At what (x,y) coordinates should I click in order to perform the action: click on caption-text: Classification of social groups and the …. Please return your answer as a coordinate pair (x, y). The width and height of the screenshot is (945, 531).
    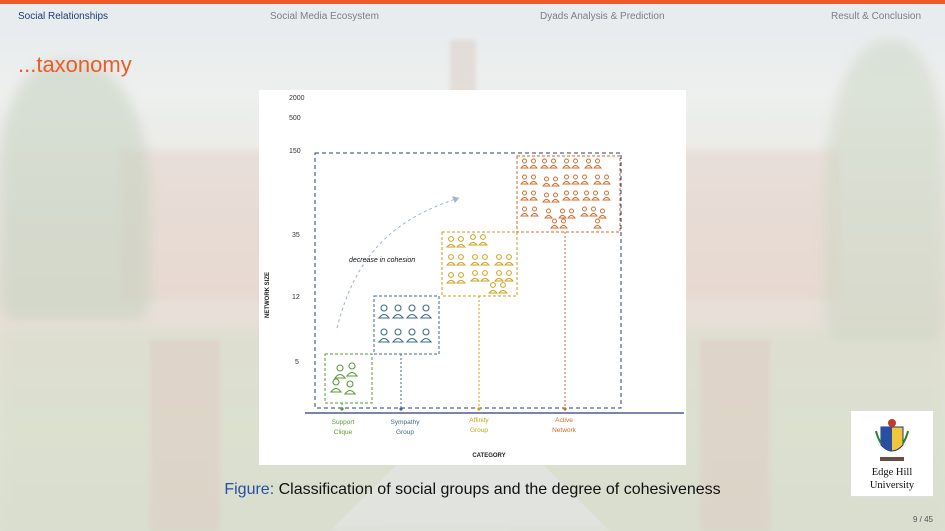
    Looking at the image, I should click on (499, 489).